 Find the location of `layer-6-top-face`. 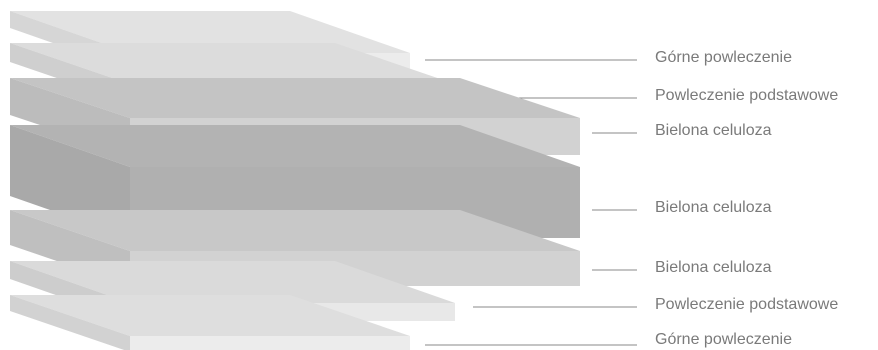

layer-6-top-face is located at coordinates (232, 282).